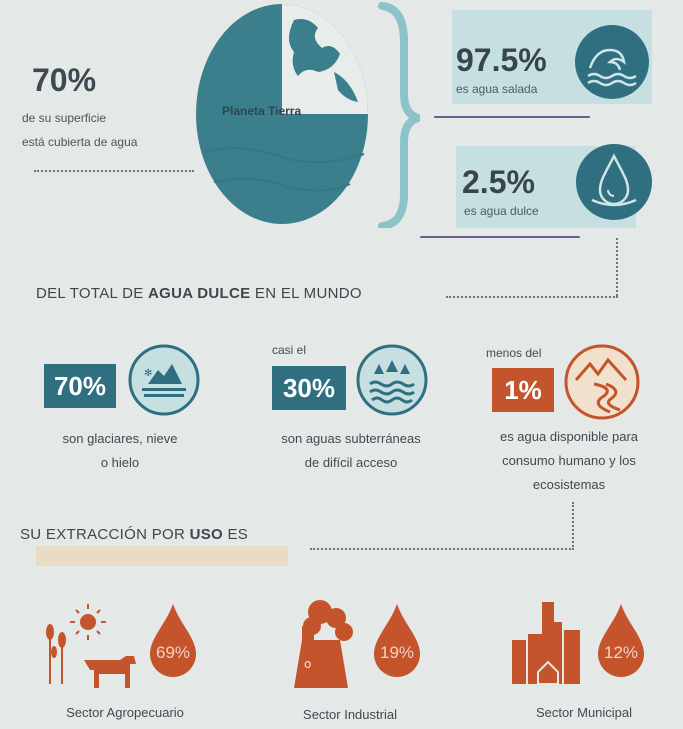 This screenshot has height=729, width=683. What do you see at coordinates (351, 462) in the screenshot?
I see `groundwater-caption-2: de difícil acceso` at bounding box center [351, 462].